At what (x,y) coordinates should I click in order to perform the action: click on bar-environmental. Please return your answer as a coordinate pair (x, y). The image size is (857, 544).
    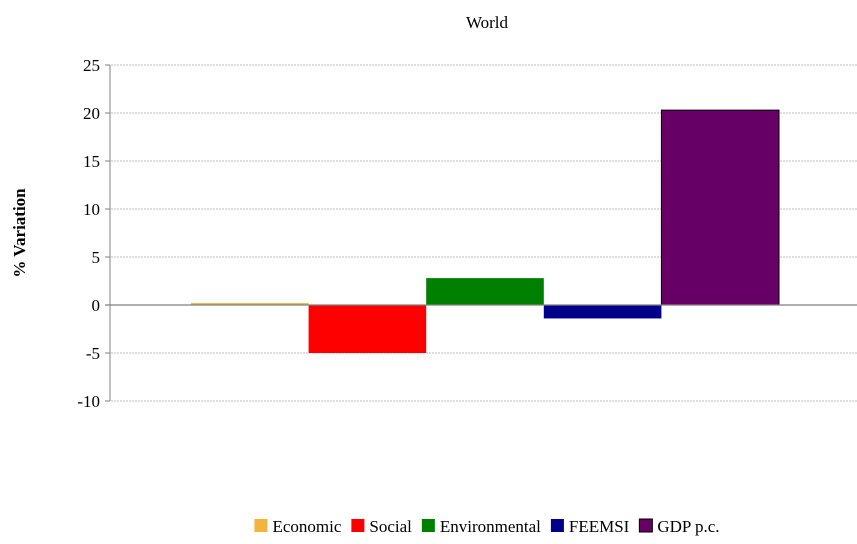
    Looking at the image, I should click on (485, 291).